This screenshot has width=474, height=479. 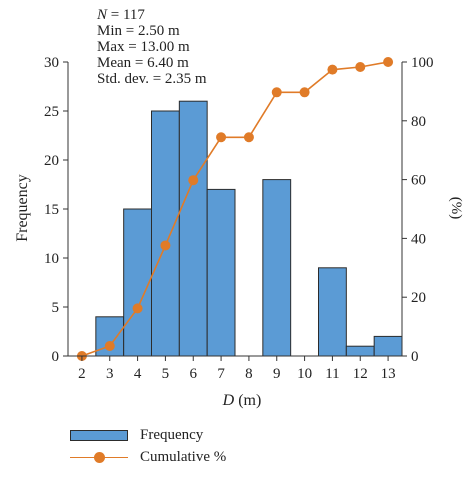 I want to click on y2-tick-label-0: 0, so click(x=415, y=357).